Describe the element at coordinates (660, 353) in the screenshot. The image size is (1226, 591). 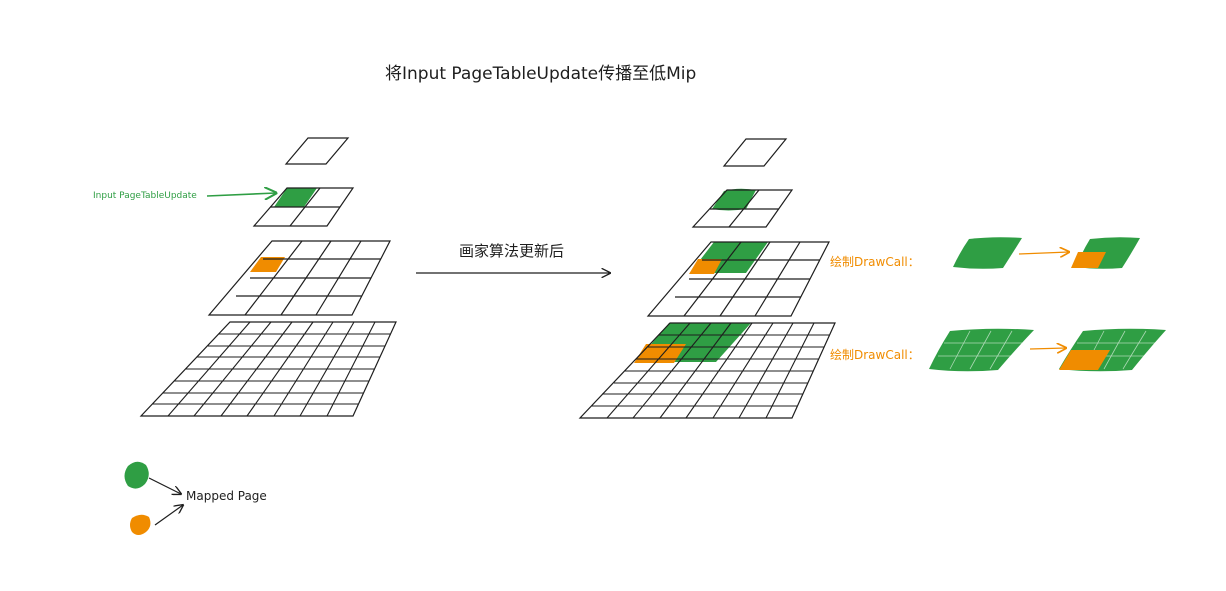
I see `right-mip3-orange-cells` at that location.